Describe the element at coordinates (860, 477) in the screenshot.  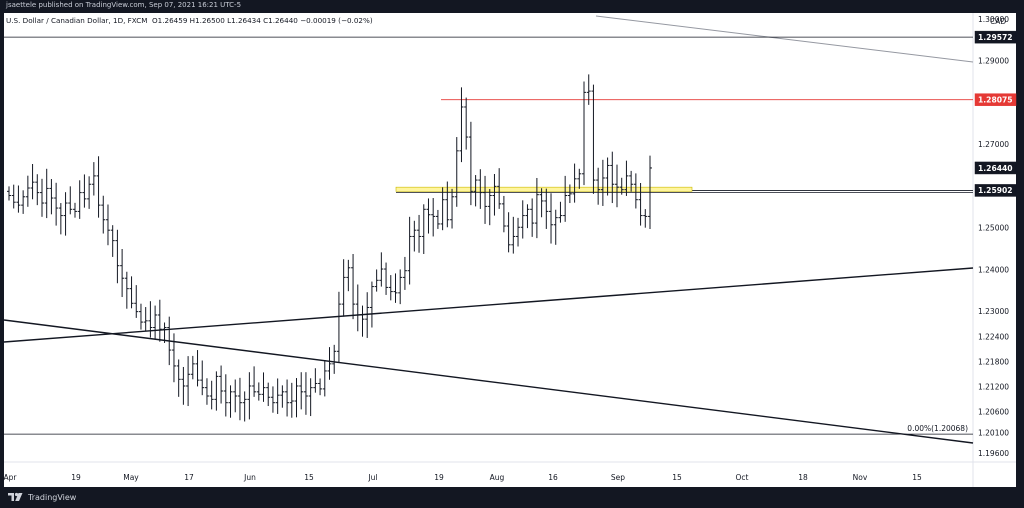
I see `x-tick-label: Nov` at that location.